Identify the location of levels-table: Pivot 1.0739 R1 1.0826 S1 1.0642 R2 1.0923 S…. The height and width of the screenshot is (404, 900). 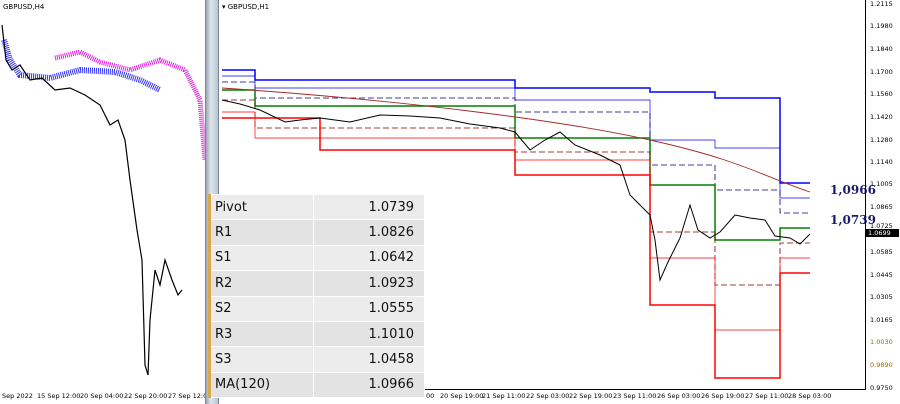
(316, 296).